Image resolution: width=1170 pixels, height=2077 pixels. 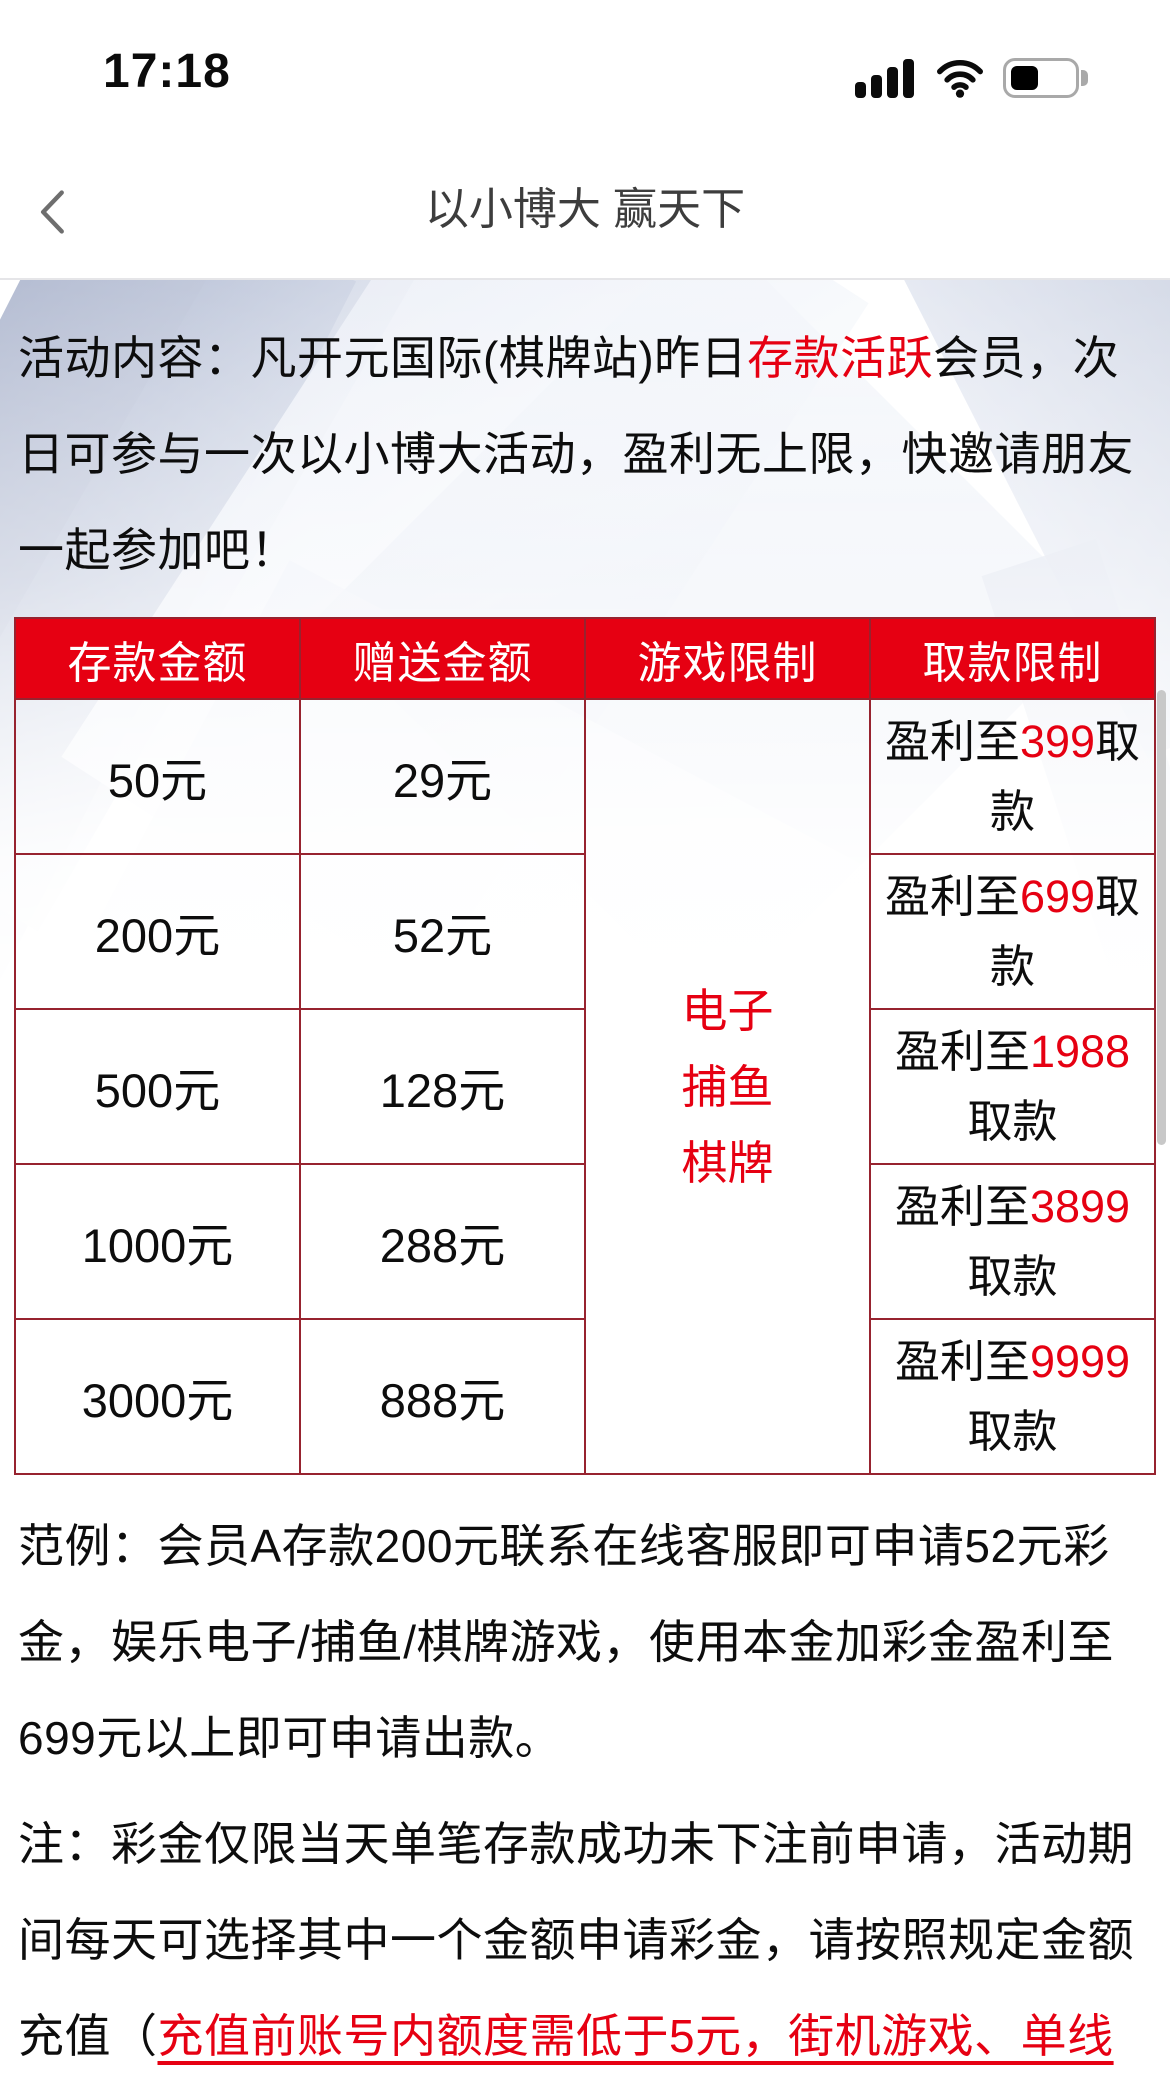 I want to click on withdraw-limit-cell: 盈利至399取款, so click(x=1012, y=776).